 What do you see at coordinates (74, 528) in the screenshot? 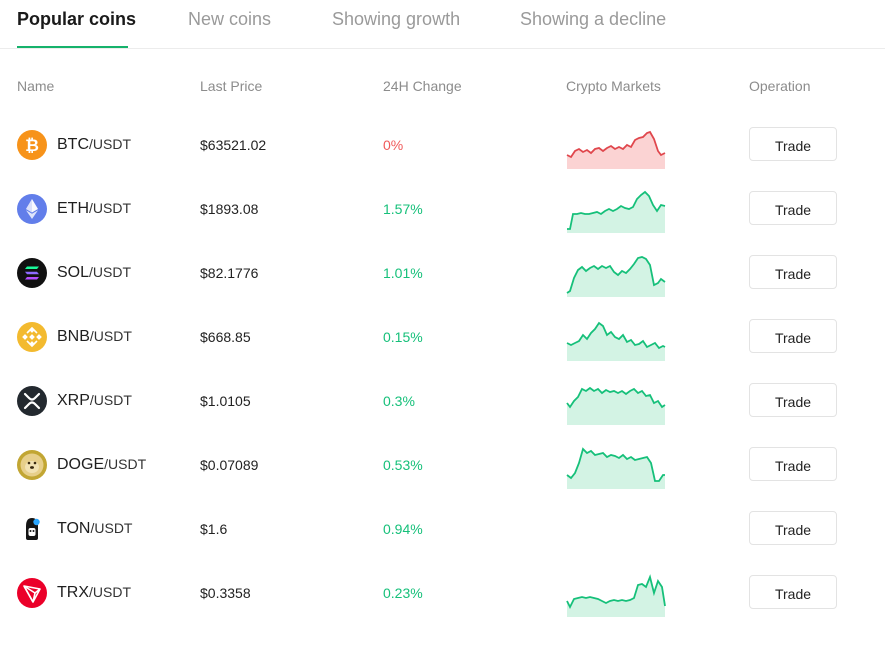
I see `base-symbol: TON` at bounding box center [74, 528].